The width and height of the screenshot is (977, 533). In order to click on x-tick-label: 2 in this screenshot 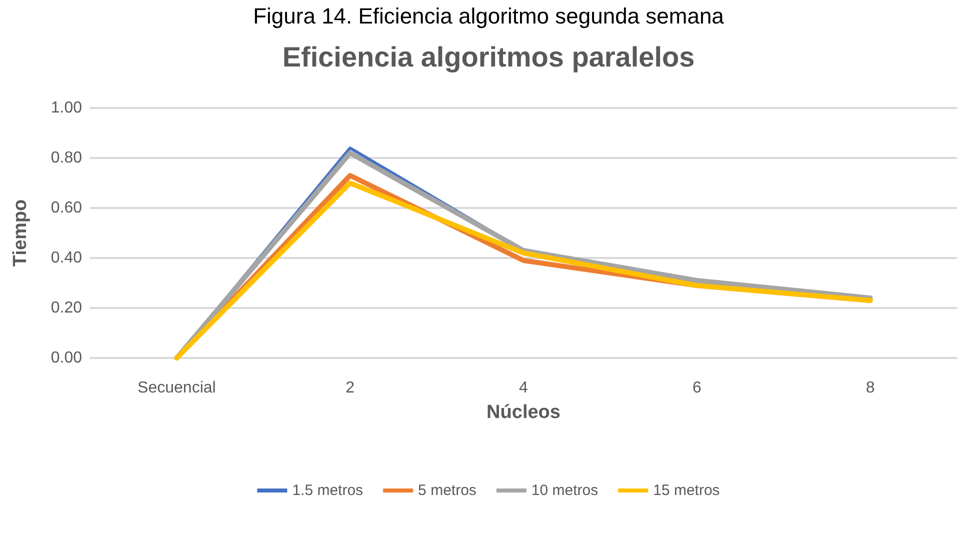, I will do `click(350, 388)`.